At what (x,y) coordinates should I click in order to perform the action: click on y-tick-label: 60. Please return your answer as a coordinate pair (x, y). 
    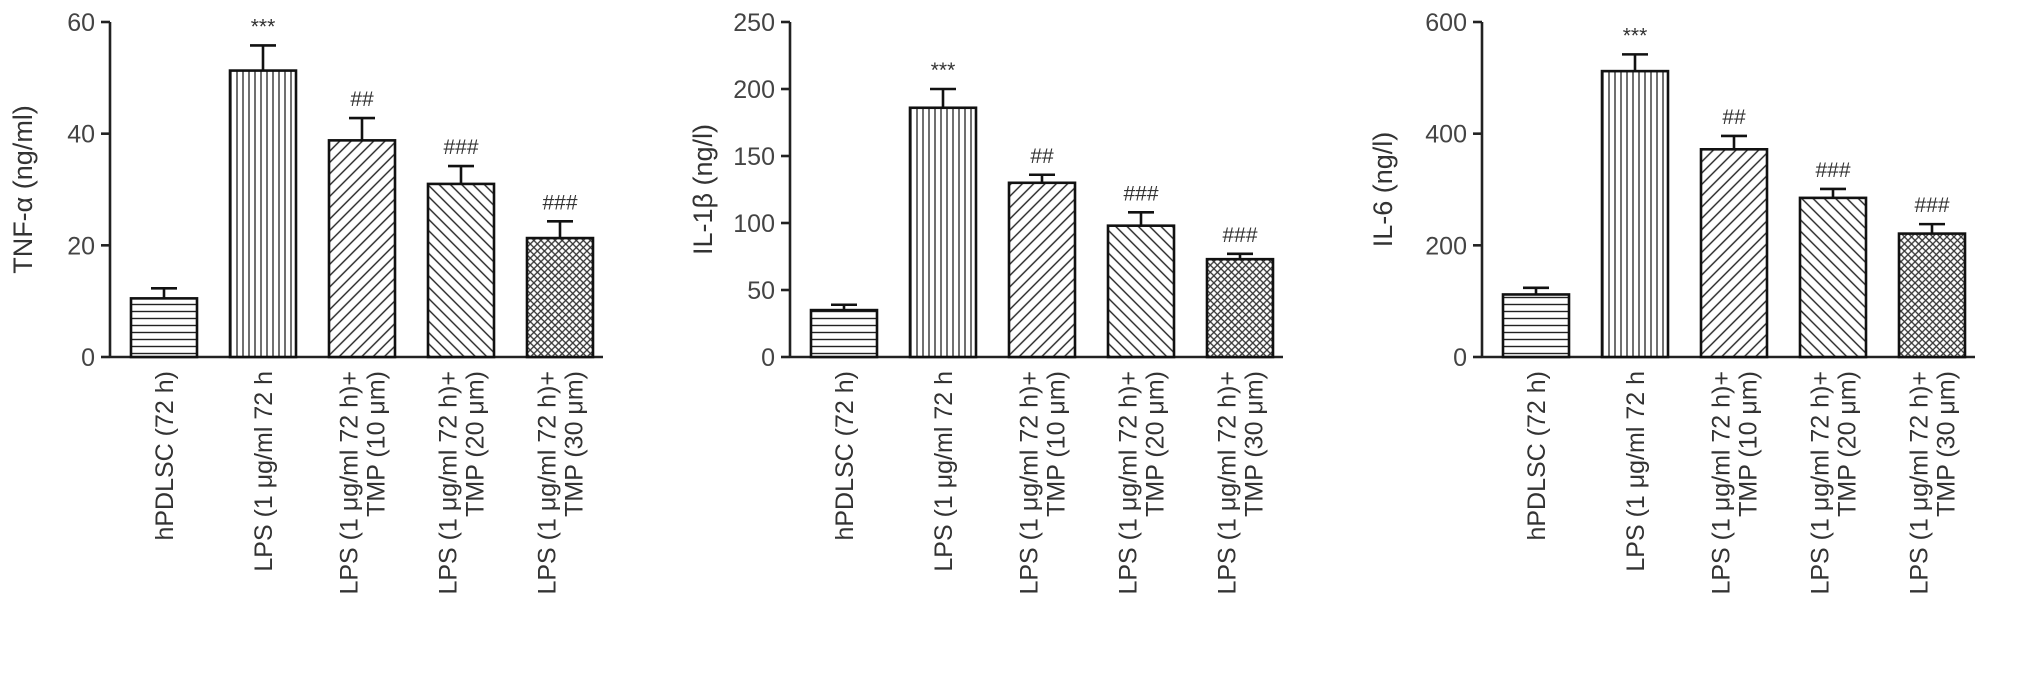
    Looking at the image, I should click on (81, 23).